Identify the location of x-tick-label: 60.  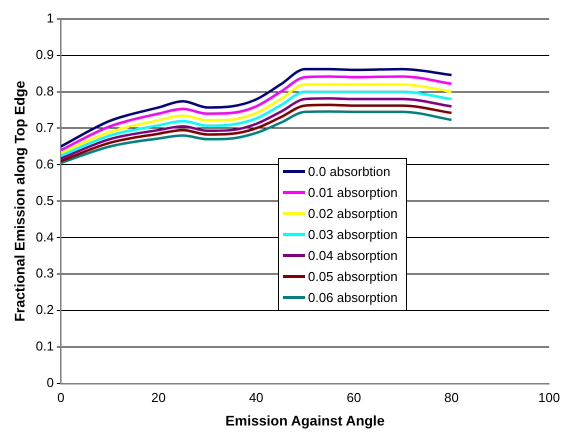
(354, 397).